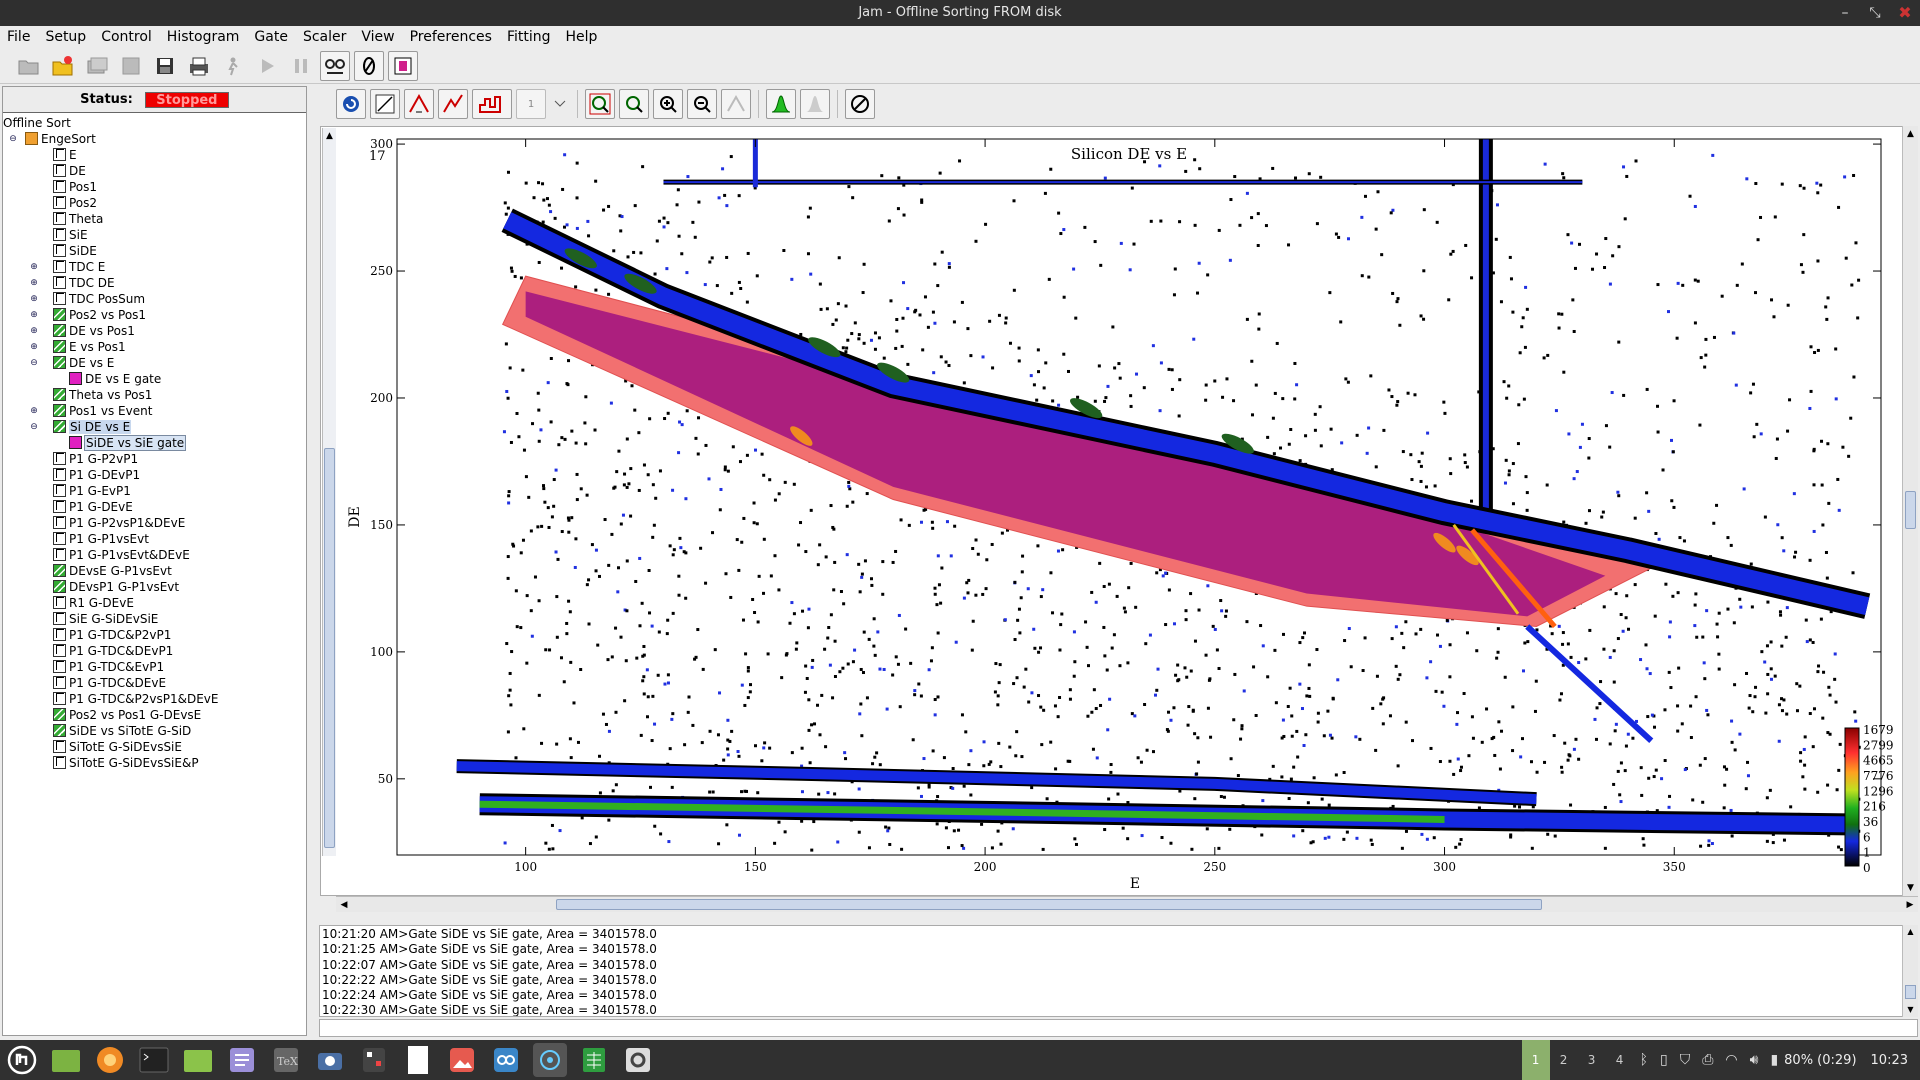  I want to click on overlay-counter: 1, so click(531, 104).